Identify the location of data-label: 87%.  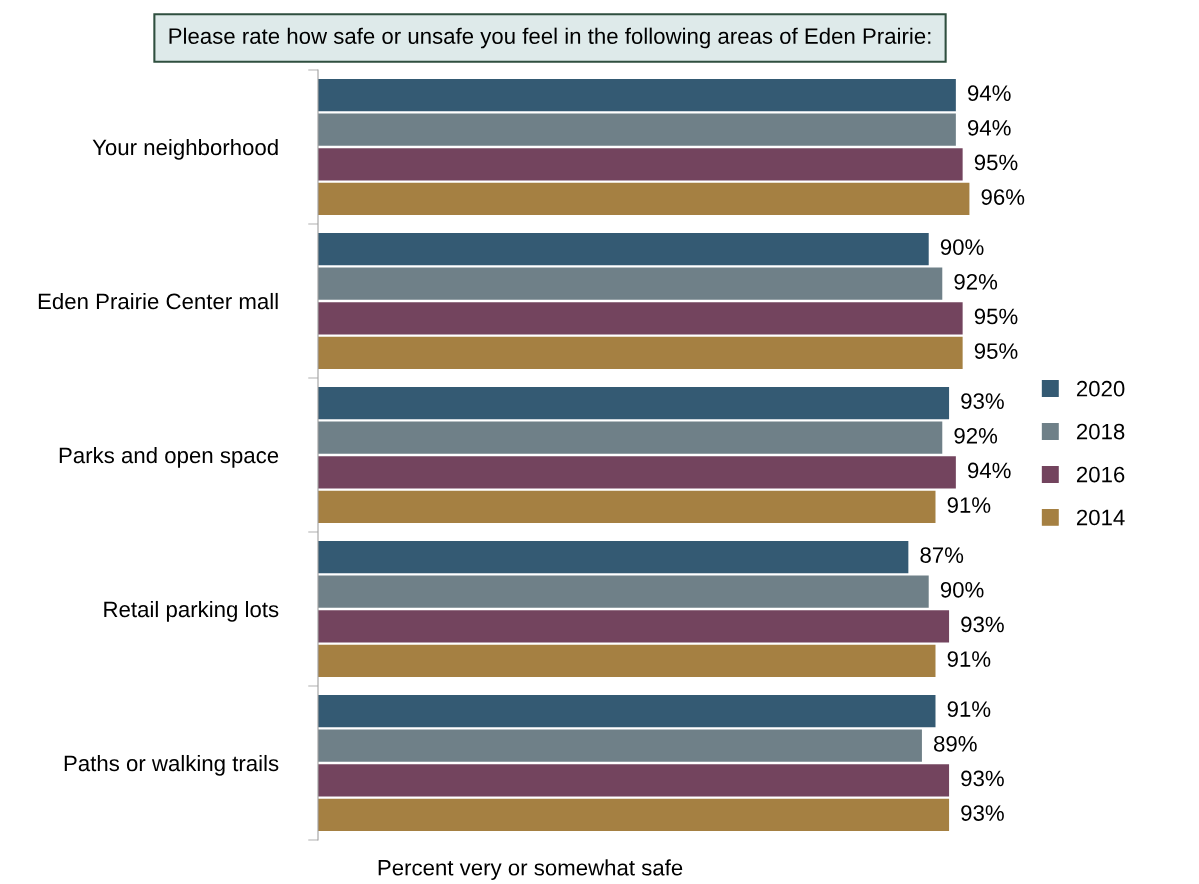
(942, 555).